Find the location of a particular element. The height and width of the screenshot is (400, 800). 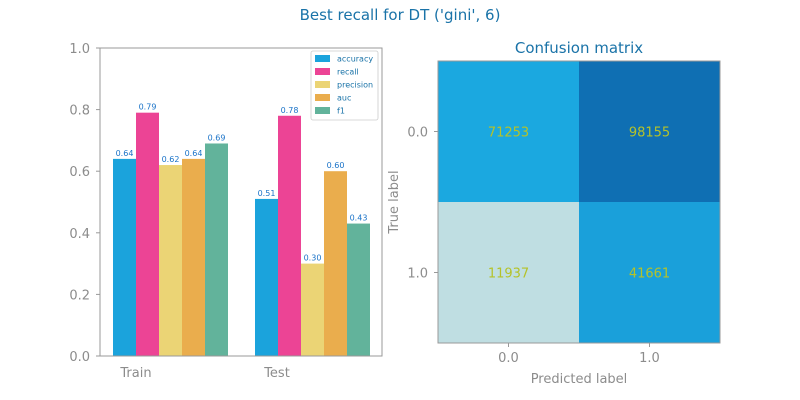

bar-value-label: 0.51 is located at coordinates (267, 193).